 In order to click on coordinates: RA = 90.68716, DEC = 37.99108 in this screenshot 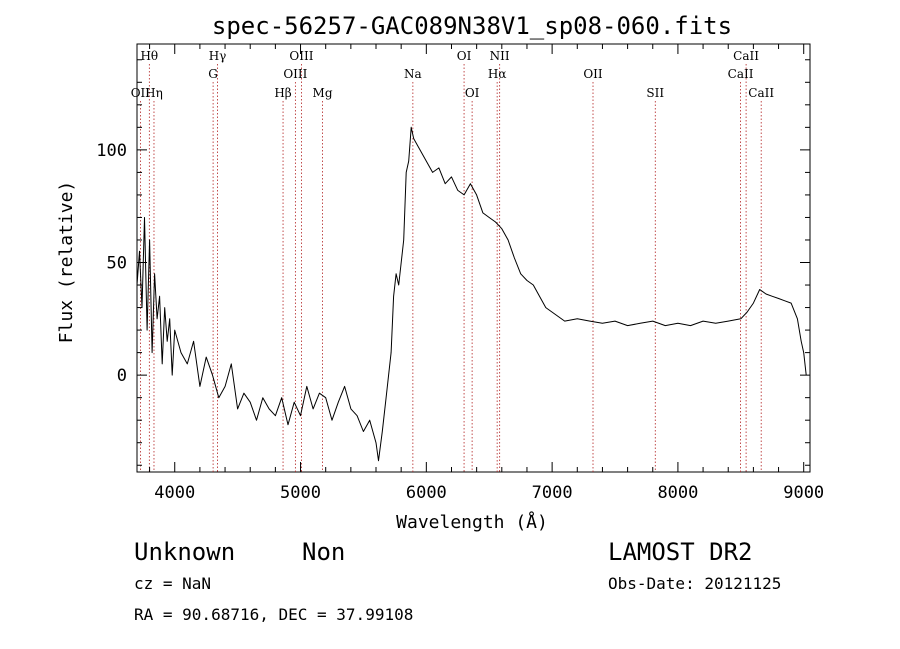, I will do `click(274, 614)`.